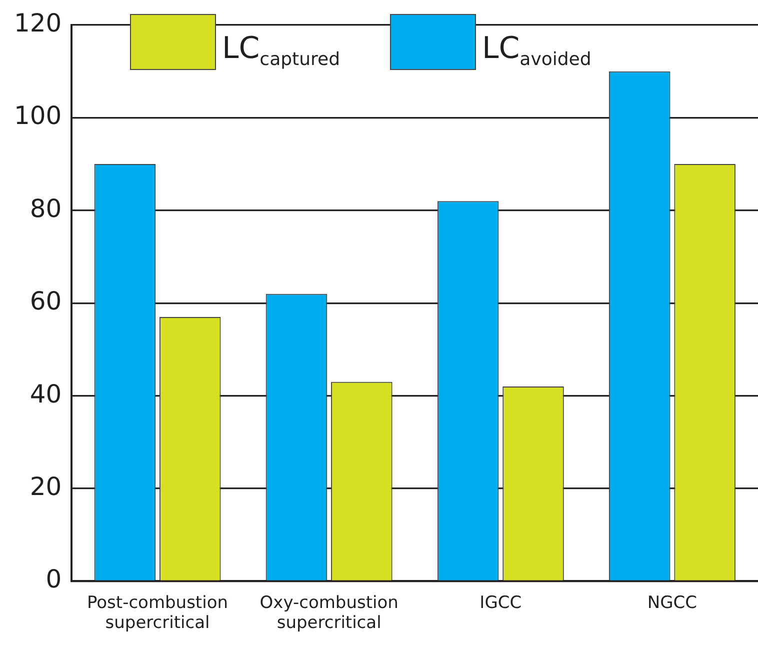 Image resolution: width=758 pixels, height=652 pixels. I want to click on y-tick-label: 60, so click(46, 301).